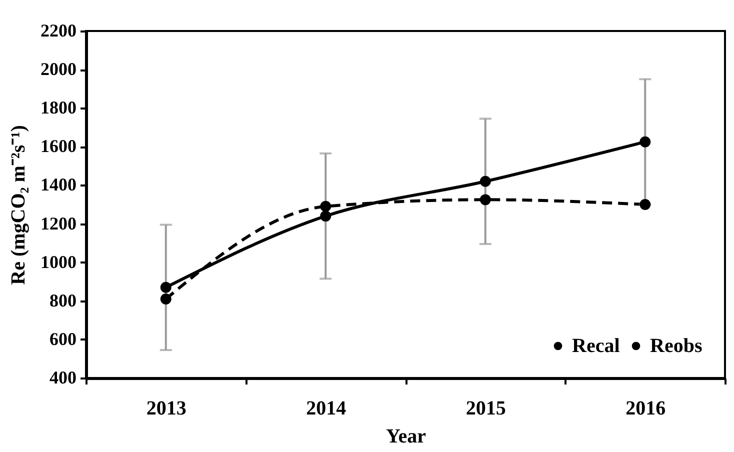  I want to click on x-tick-label: 2016, so click(646, 409).